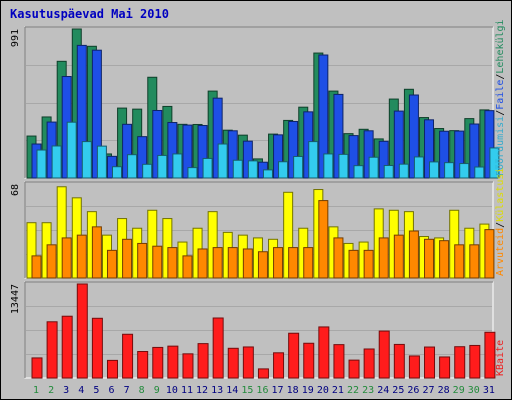 The height and width of the screenshot is (400, 512). Describe the element at coordinates (15, 190) in the screenshot. I see `panel-middle-ymax-label: 68` at that location.